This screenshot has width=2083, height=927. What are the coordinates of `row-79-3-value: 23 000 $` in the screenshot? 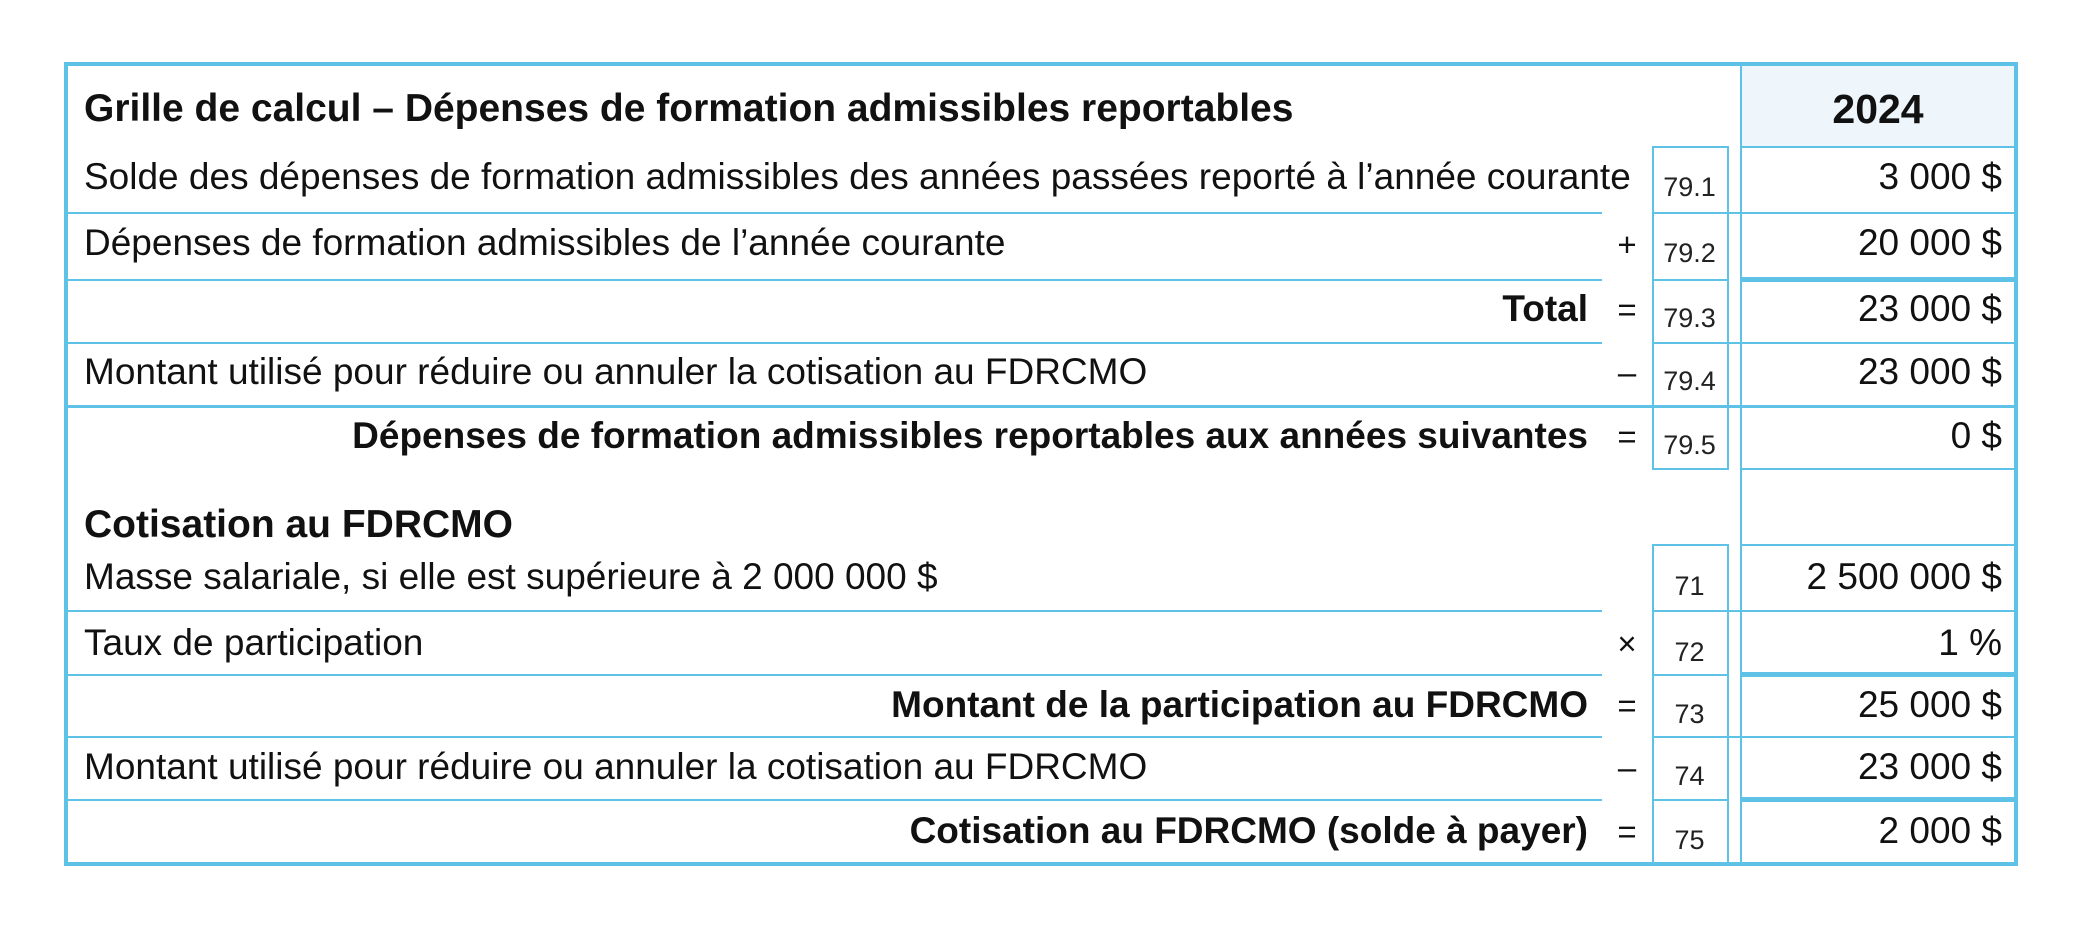 It's located at (1929, 308).